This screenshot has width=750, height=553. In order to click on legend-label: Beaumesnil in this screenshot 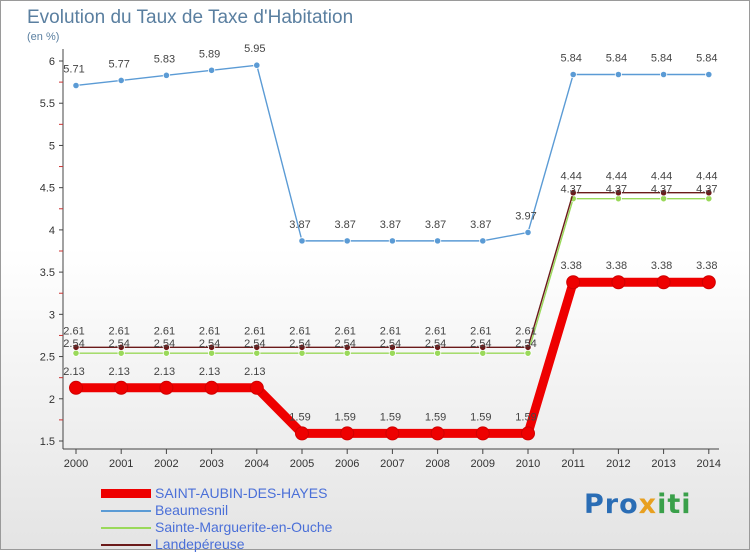, I will do `click(192, 510)`.